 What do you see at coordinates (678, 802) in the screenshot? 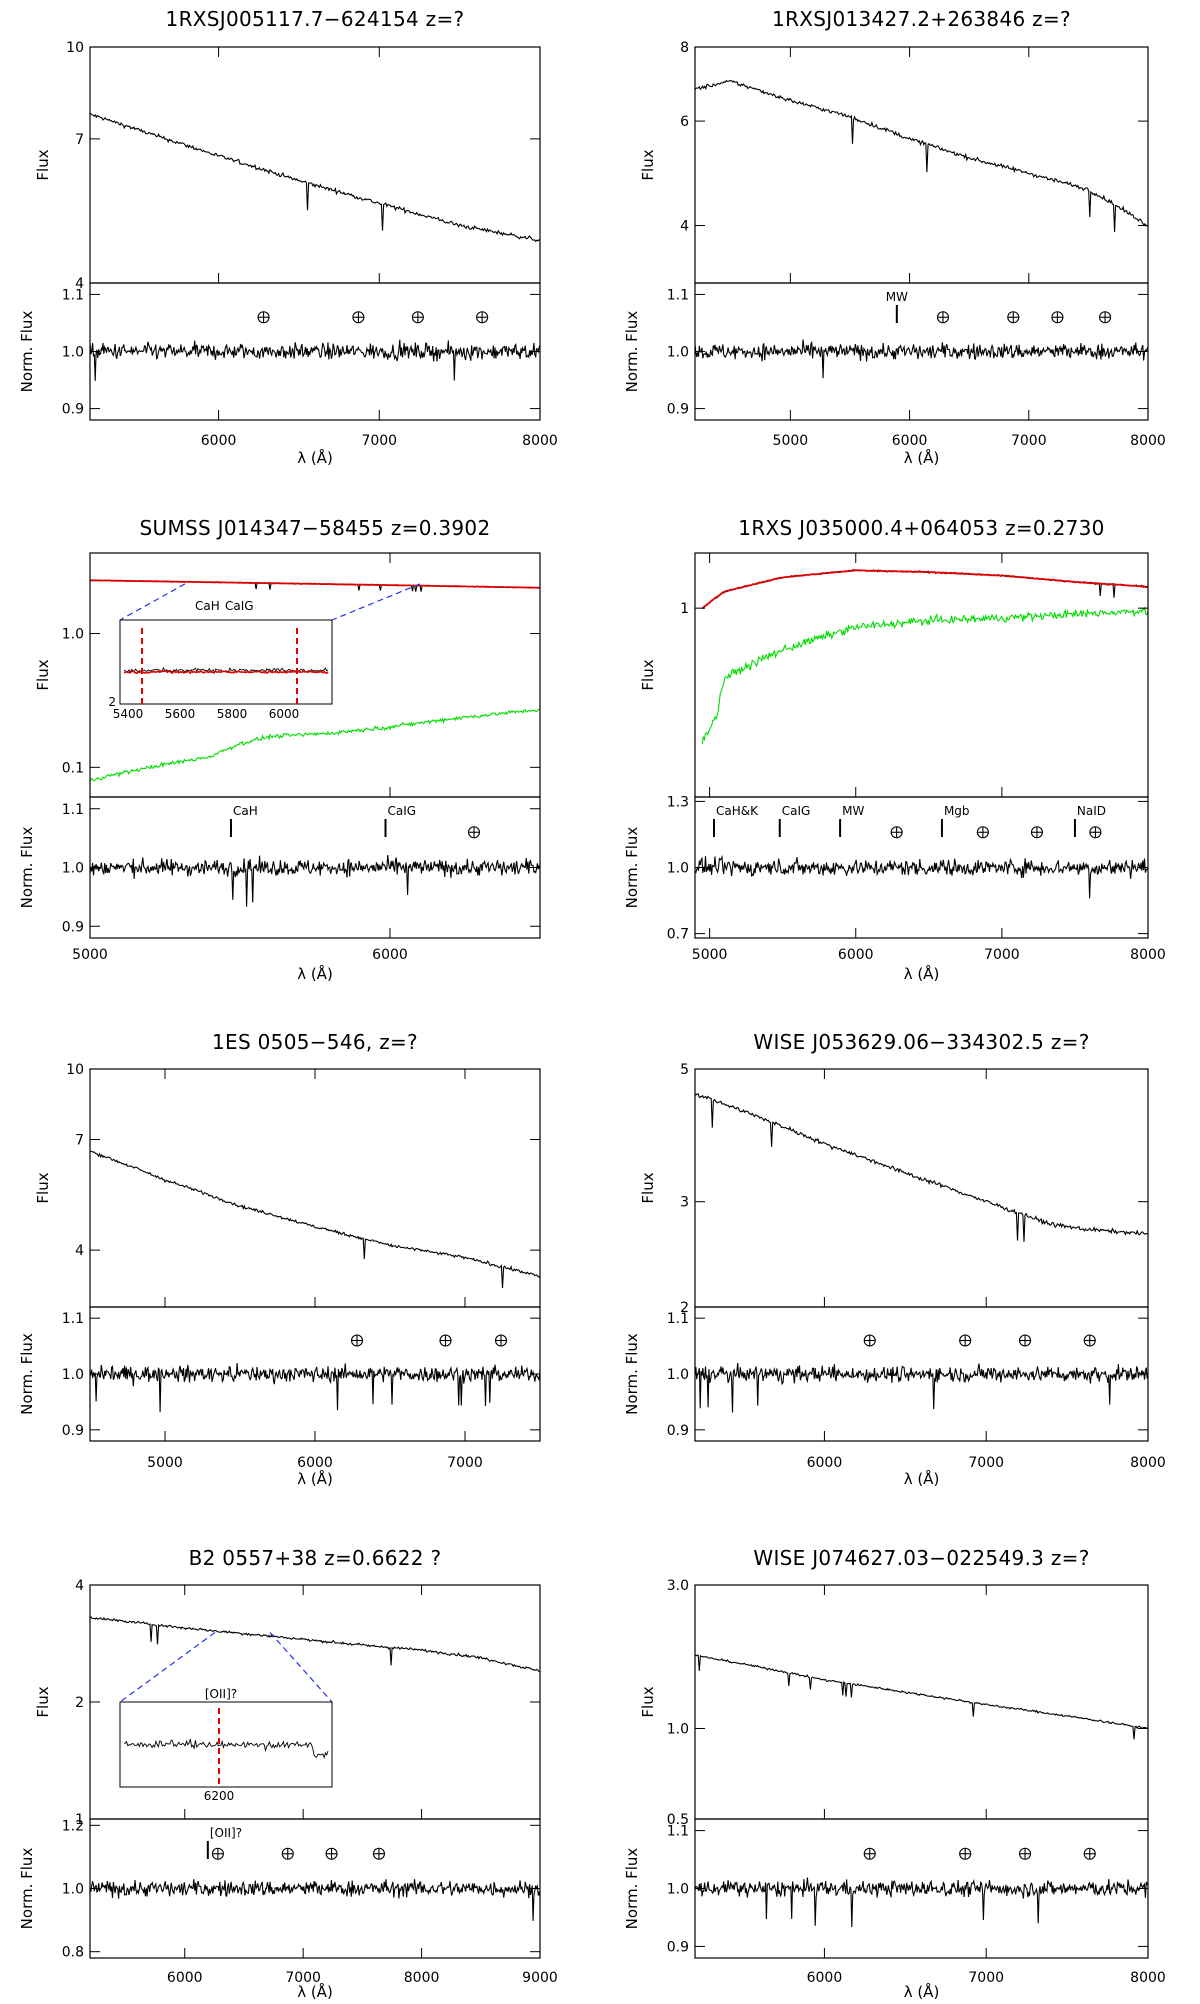
I see `norm-ytick-label: 1.3` at bounding box center [678, 802].